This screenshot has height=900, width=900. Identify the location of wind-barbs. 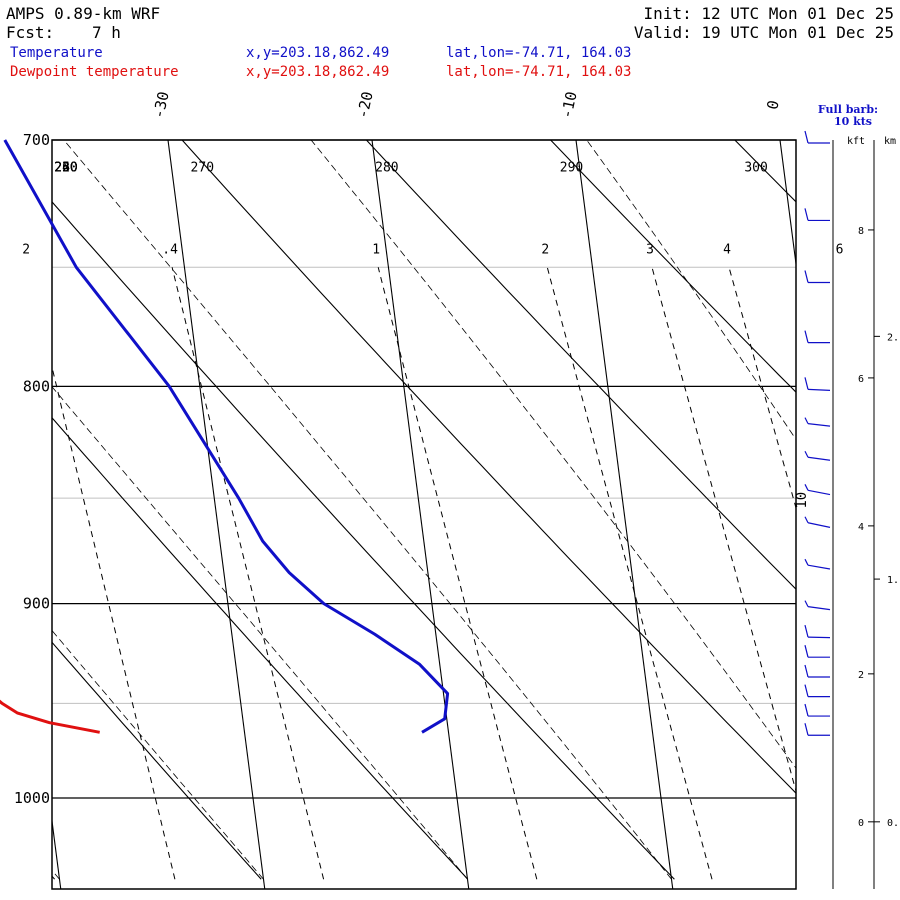
(817, 433).